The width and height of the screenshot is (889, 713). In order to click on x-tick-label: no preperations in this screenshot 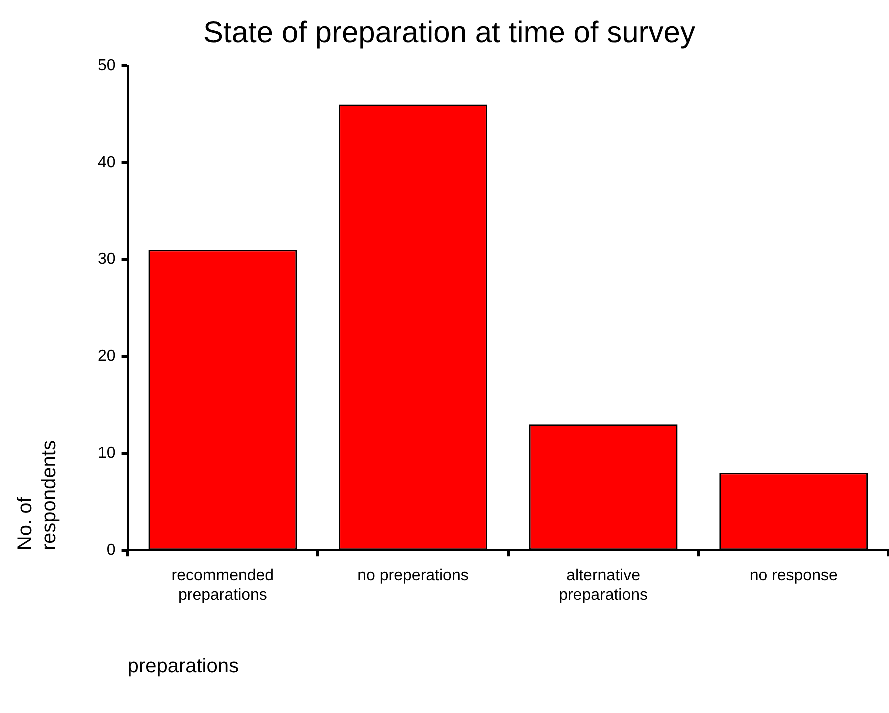, I will do `click(413, 576)`.